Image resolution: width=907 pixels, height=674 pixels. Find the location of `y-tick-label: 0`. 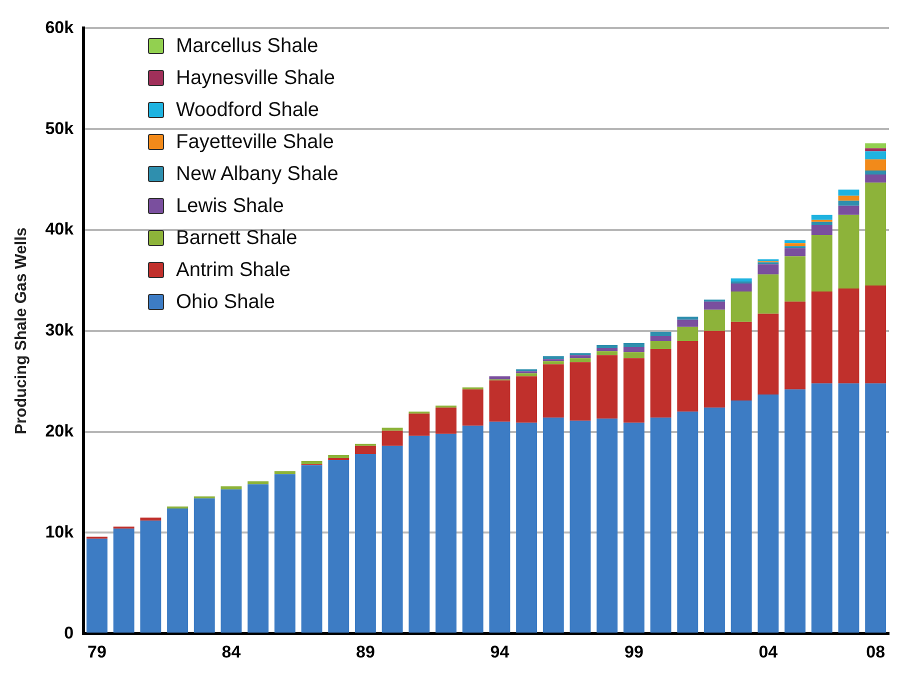

y-tick-label: 0 is located at coordinates (69, 632).